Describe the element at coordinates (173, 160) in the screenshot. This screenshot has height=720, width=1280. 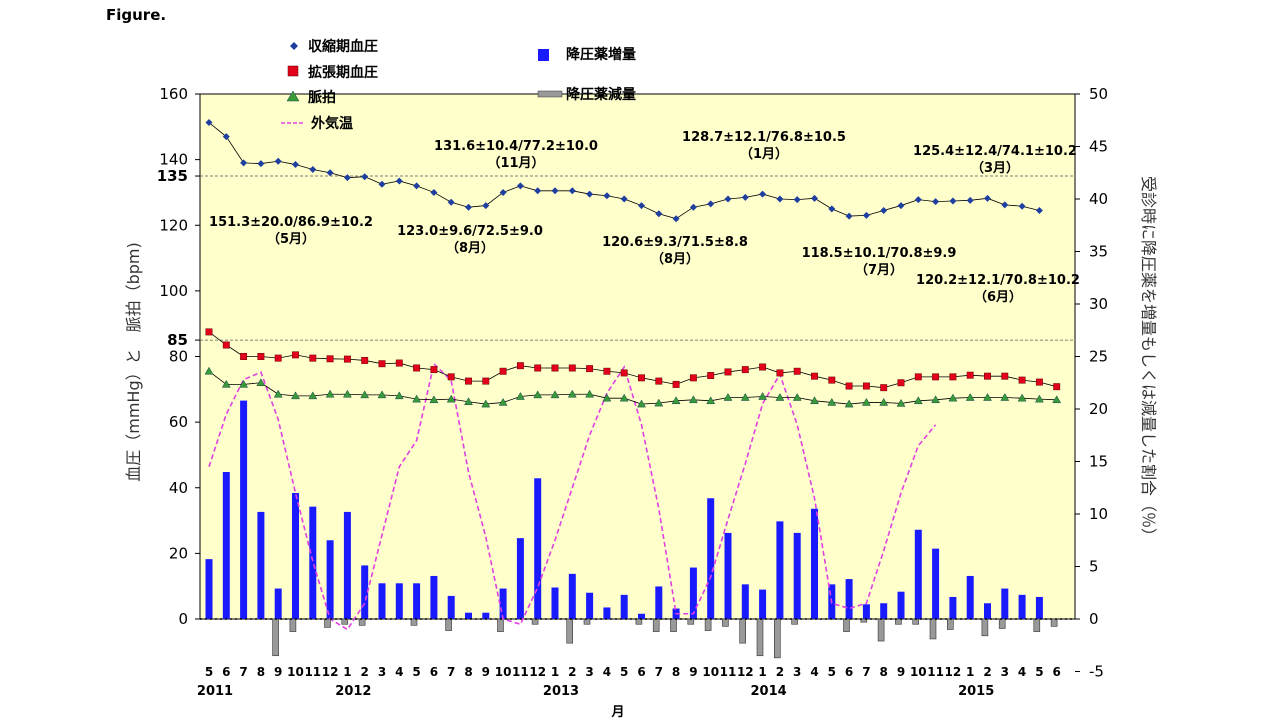
I see `left-tick-label: 140` at that location.